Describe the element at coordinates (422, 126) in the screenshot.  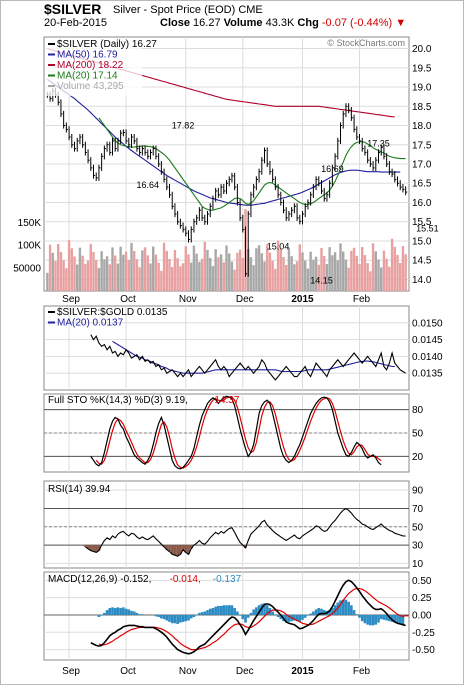
I see `price-ytick-label: 18.0` at that location.